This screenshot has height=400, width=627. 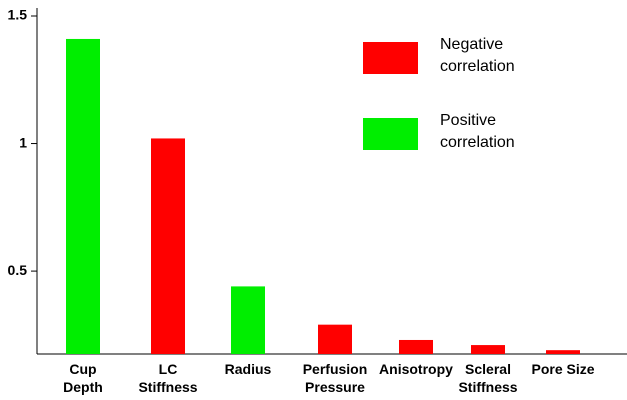 I want to click on x-tick-label: Pore Size, so click(x=563, y=369).